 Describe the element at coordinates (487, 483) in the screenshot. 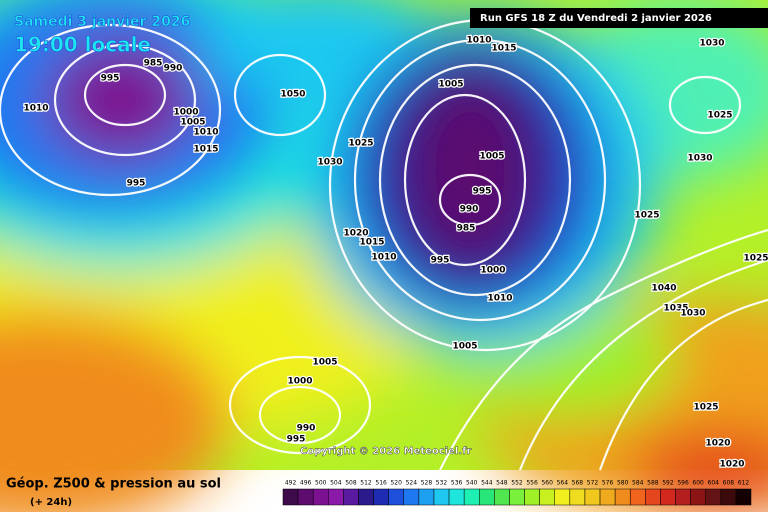

I see `legend-label: 544` at that location.